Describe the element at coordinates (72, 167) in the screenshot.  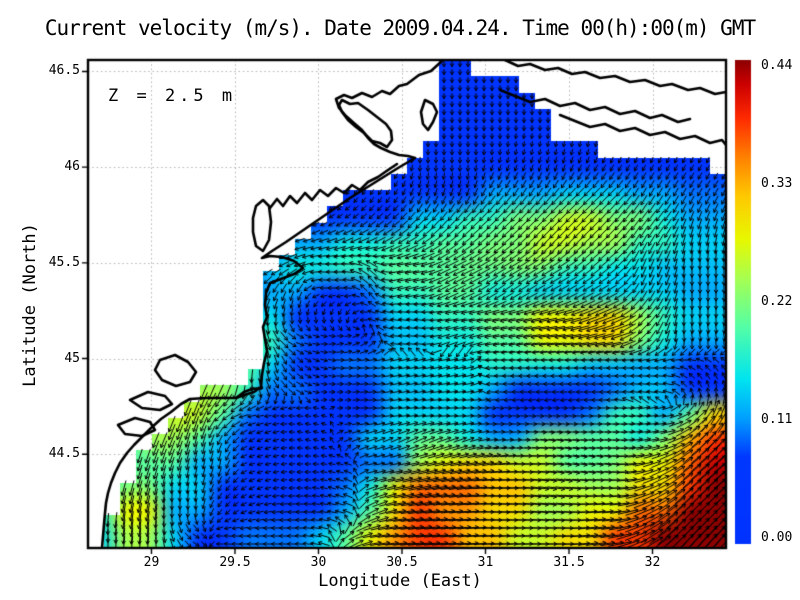
I see `y-tick-label: 46` at that location.